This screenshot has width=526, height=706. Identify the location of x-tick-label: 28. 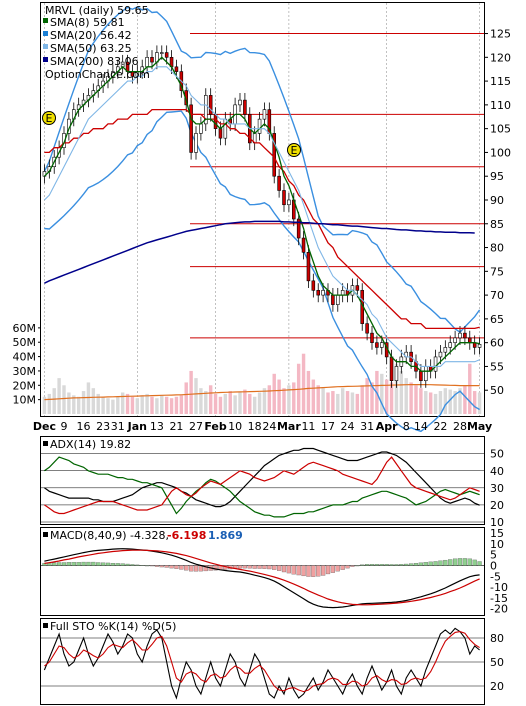
(460, 426).